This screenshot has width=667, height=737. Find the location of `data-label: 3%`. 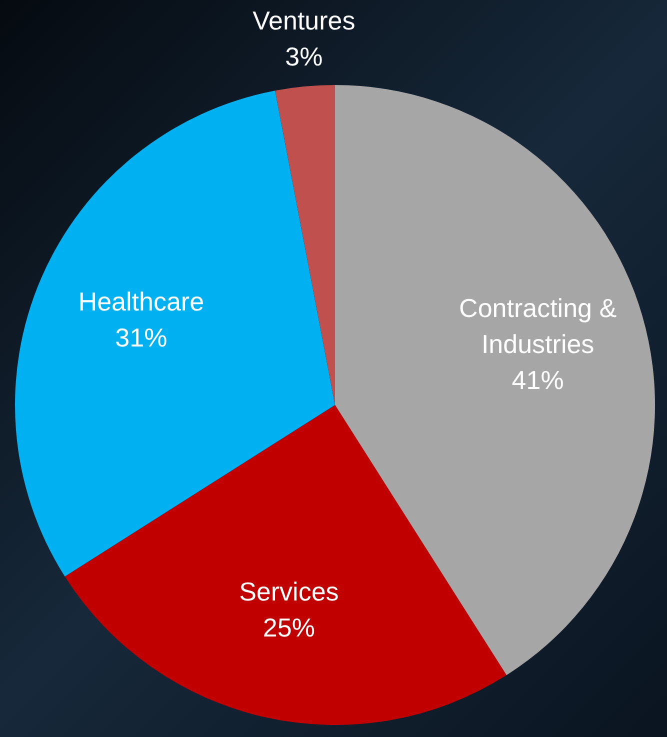

data-label: 3% is located at coordinates (304, 57).